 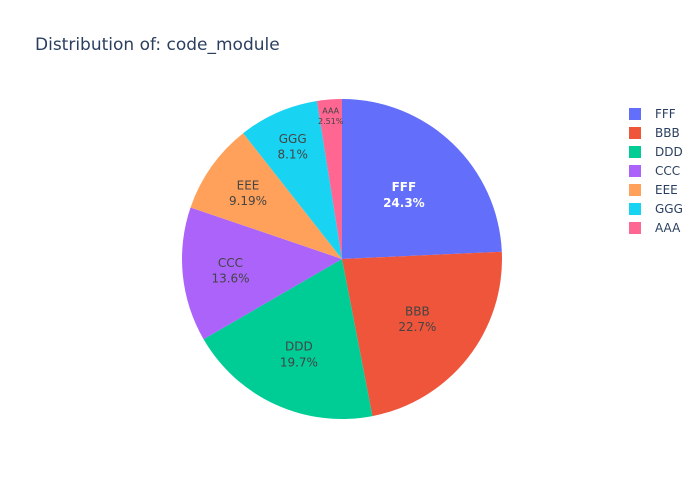 I want to click on legend-label: CCC, so click(x=667, y=171).